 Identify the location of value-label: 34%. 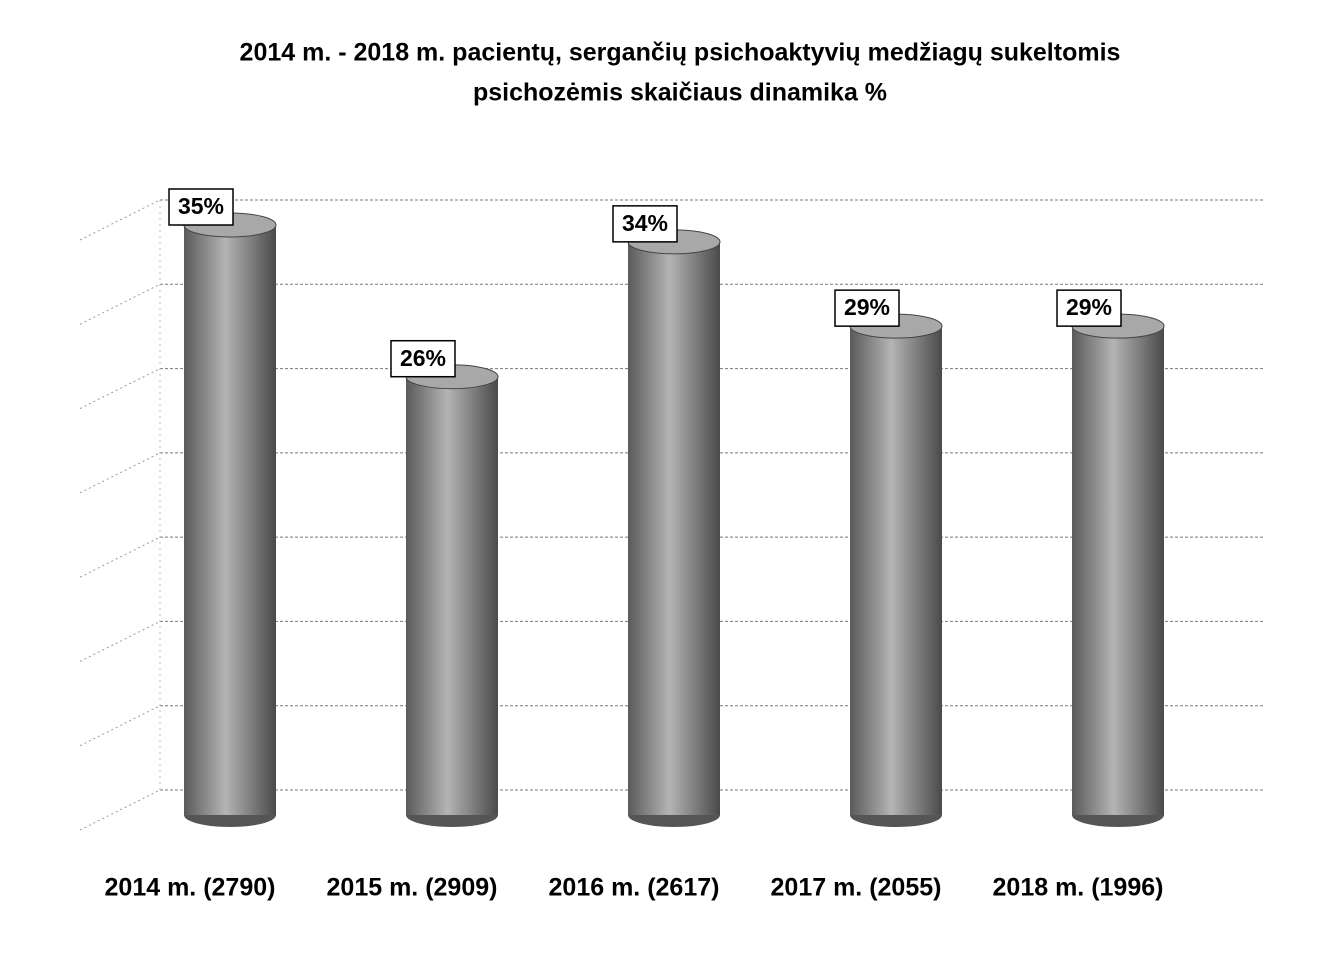
(645, 223).